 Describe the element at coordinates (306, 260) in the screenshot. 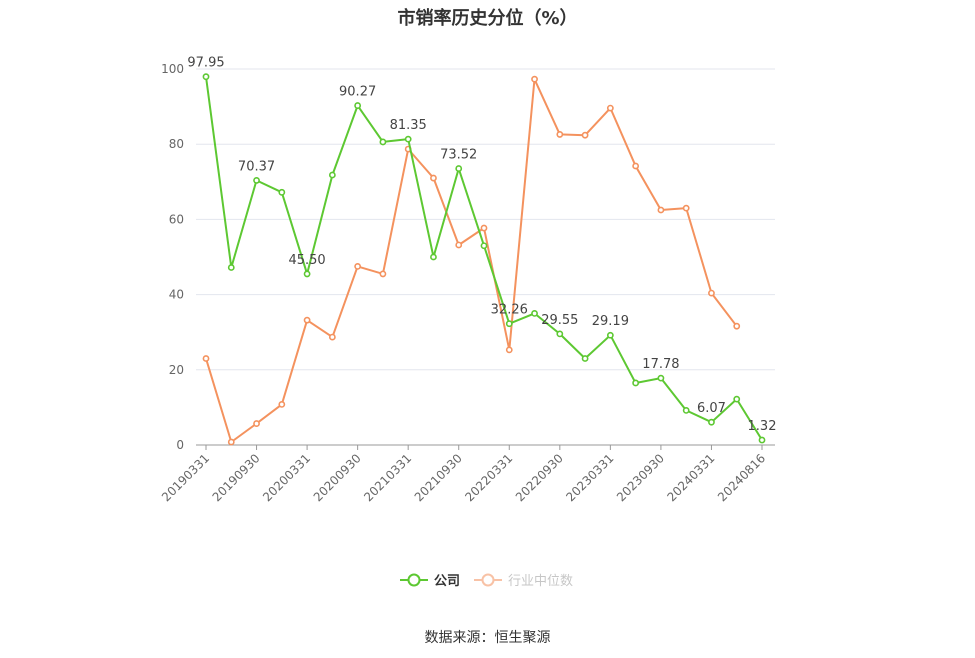

I see `data-label: 45.50` at that location.